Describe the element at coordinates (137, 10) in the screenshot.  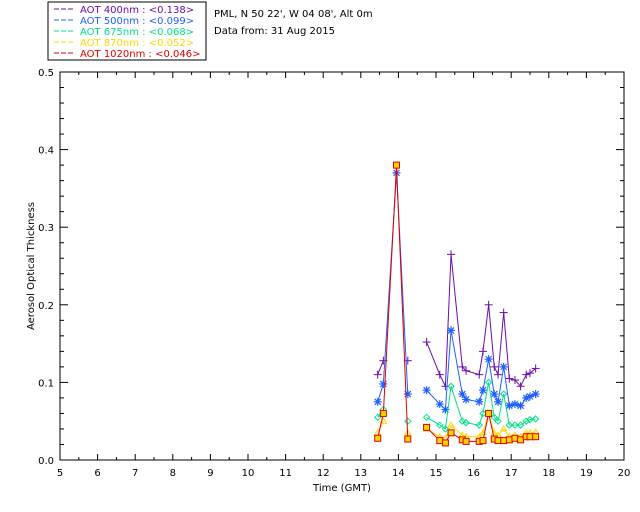
I see `legend-entry: AOT 400nm : <0.138>` at that location.